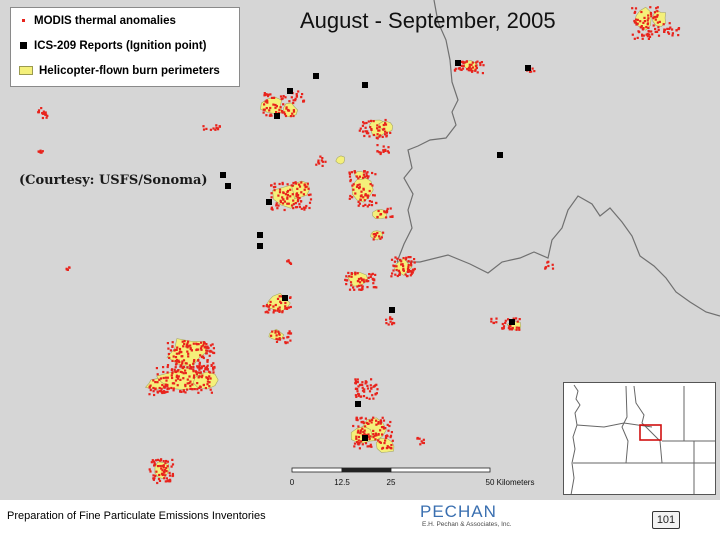  I want to click on legend-label-thermal: MODIS thermal anomalies, so click(105, 21).